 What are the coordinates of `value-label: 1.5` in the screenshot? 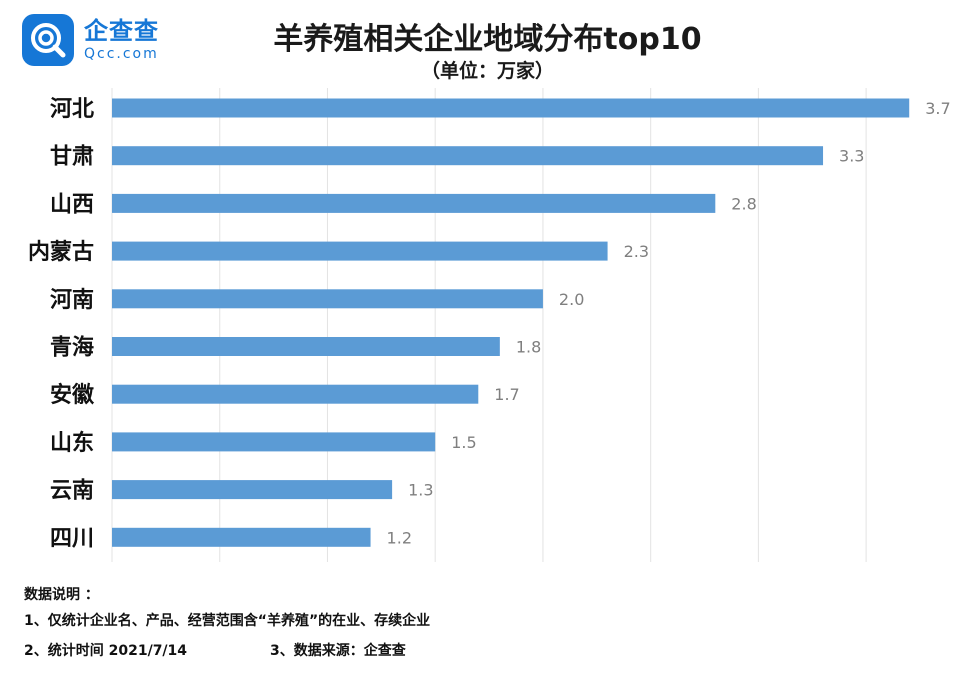 It's located at (463, 442).